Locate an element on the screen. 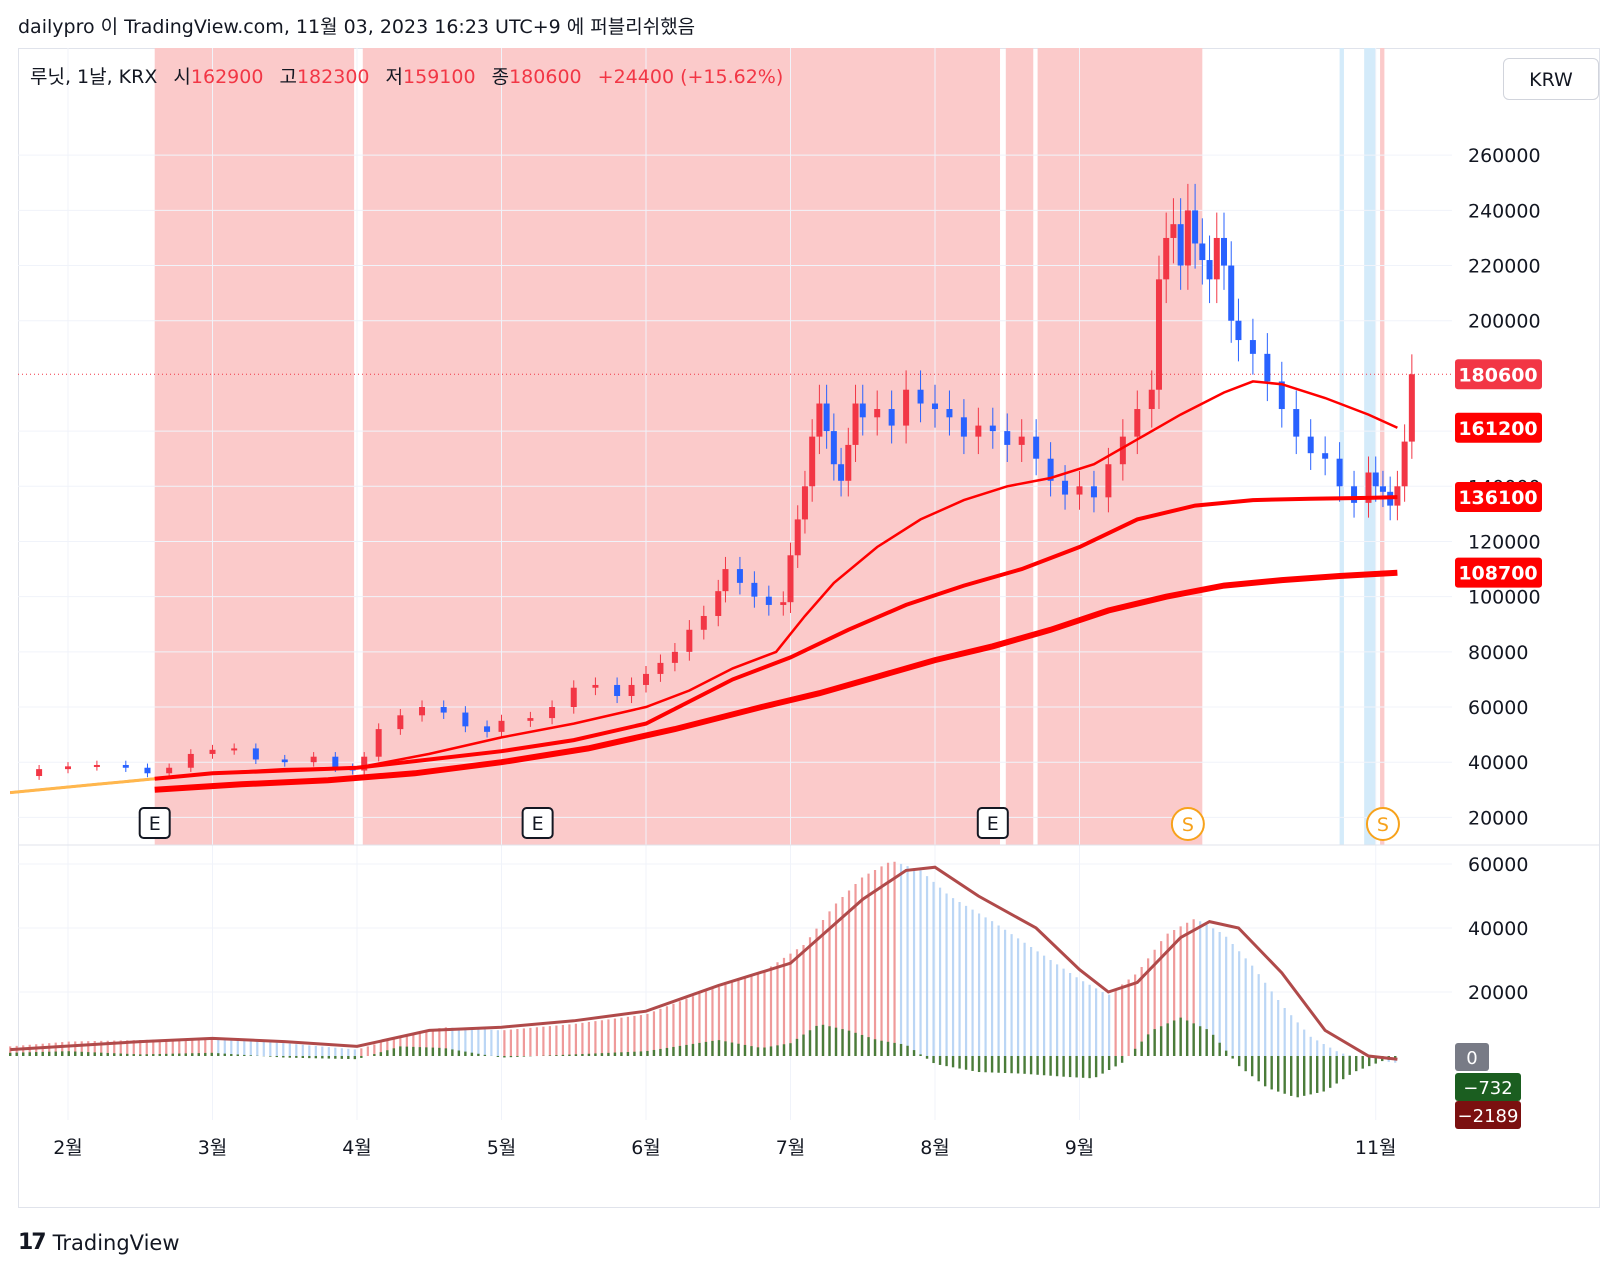 This screenshot has height=1270, width=1617. price-tick-label: 20000 is located at coordinates (1498, 818).